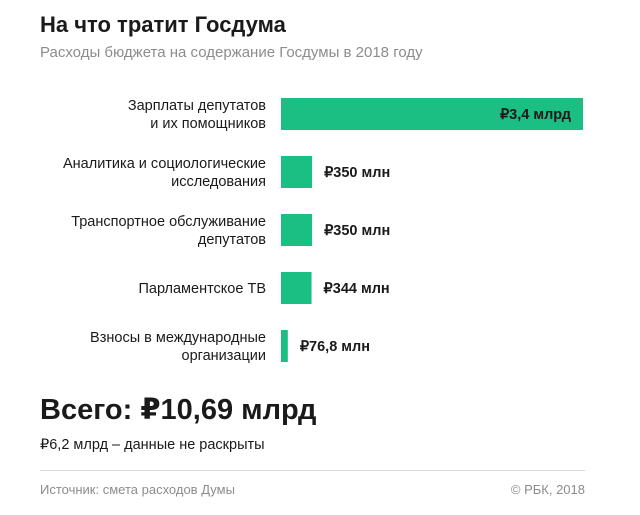 The height and width of the screenshot is (515, 640). What do you see at coordinates (137, 489) in the screenshot?
I see `source-label: Источник: смета расходов Думы` at bounding box center [137, 489].